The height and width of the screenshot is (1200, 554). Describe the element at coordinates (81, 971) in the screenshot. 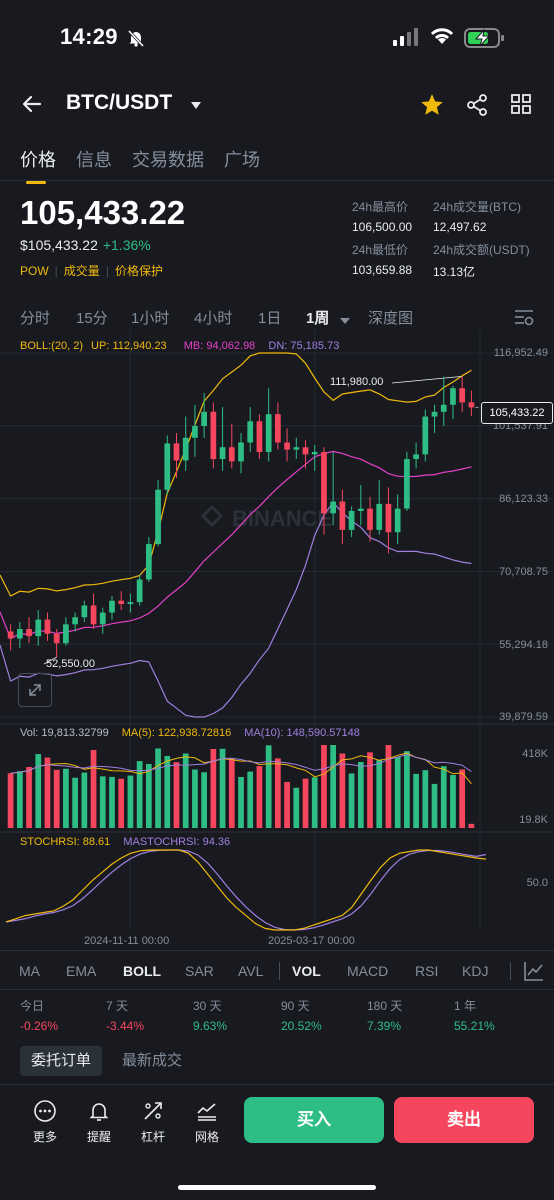

I see `ind-ema: EMA` at that location.